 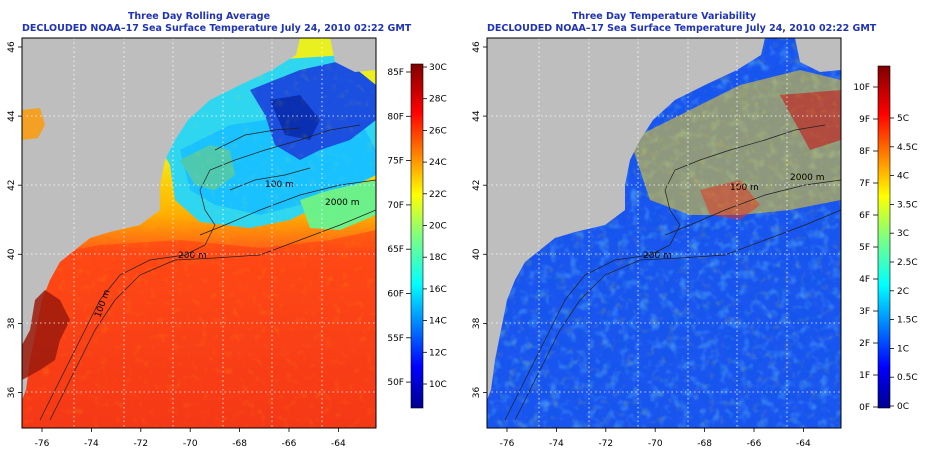 I want to click on right-lat-label: 40, so click(x=477, y=254).